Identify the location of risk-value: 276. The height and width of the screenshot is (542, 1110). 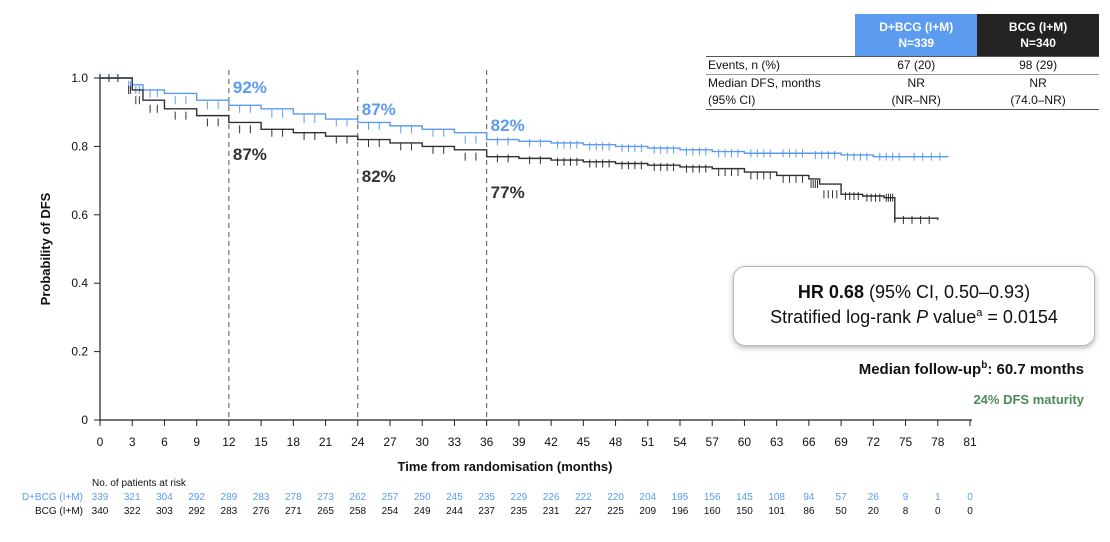
(261, 511).